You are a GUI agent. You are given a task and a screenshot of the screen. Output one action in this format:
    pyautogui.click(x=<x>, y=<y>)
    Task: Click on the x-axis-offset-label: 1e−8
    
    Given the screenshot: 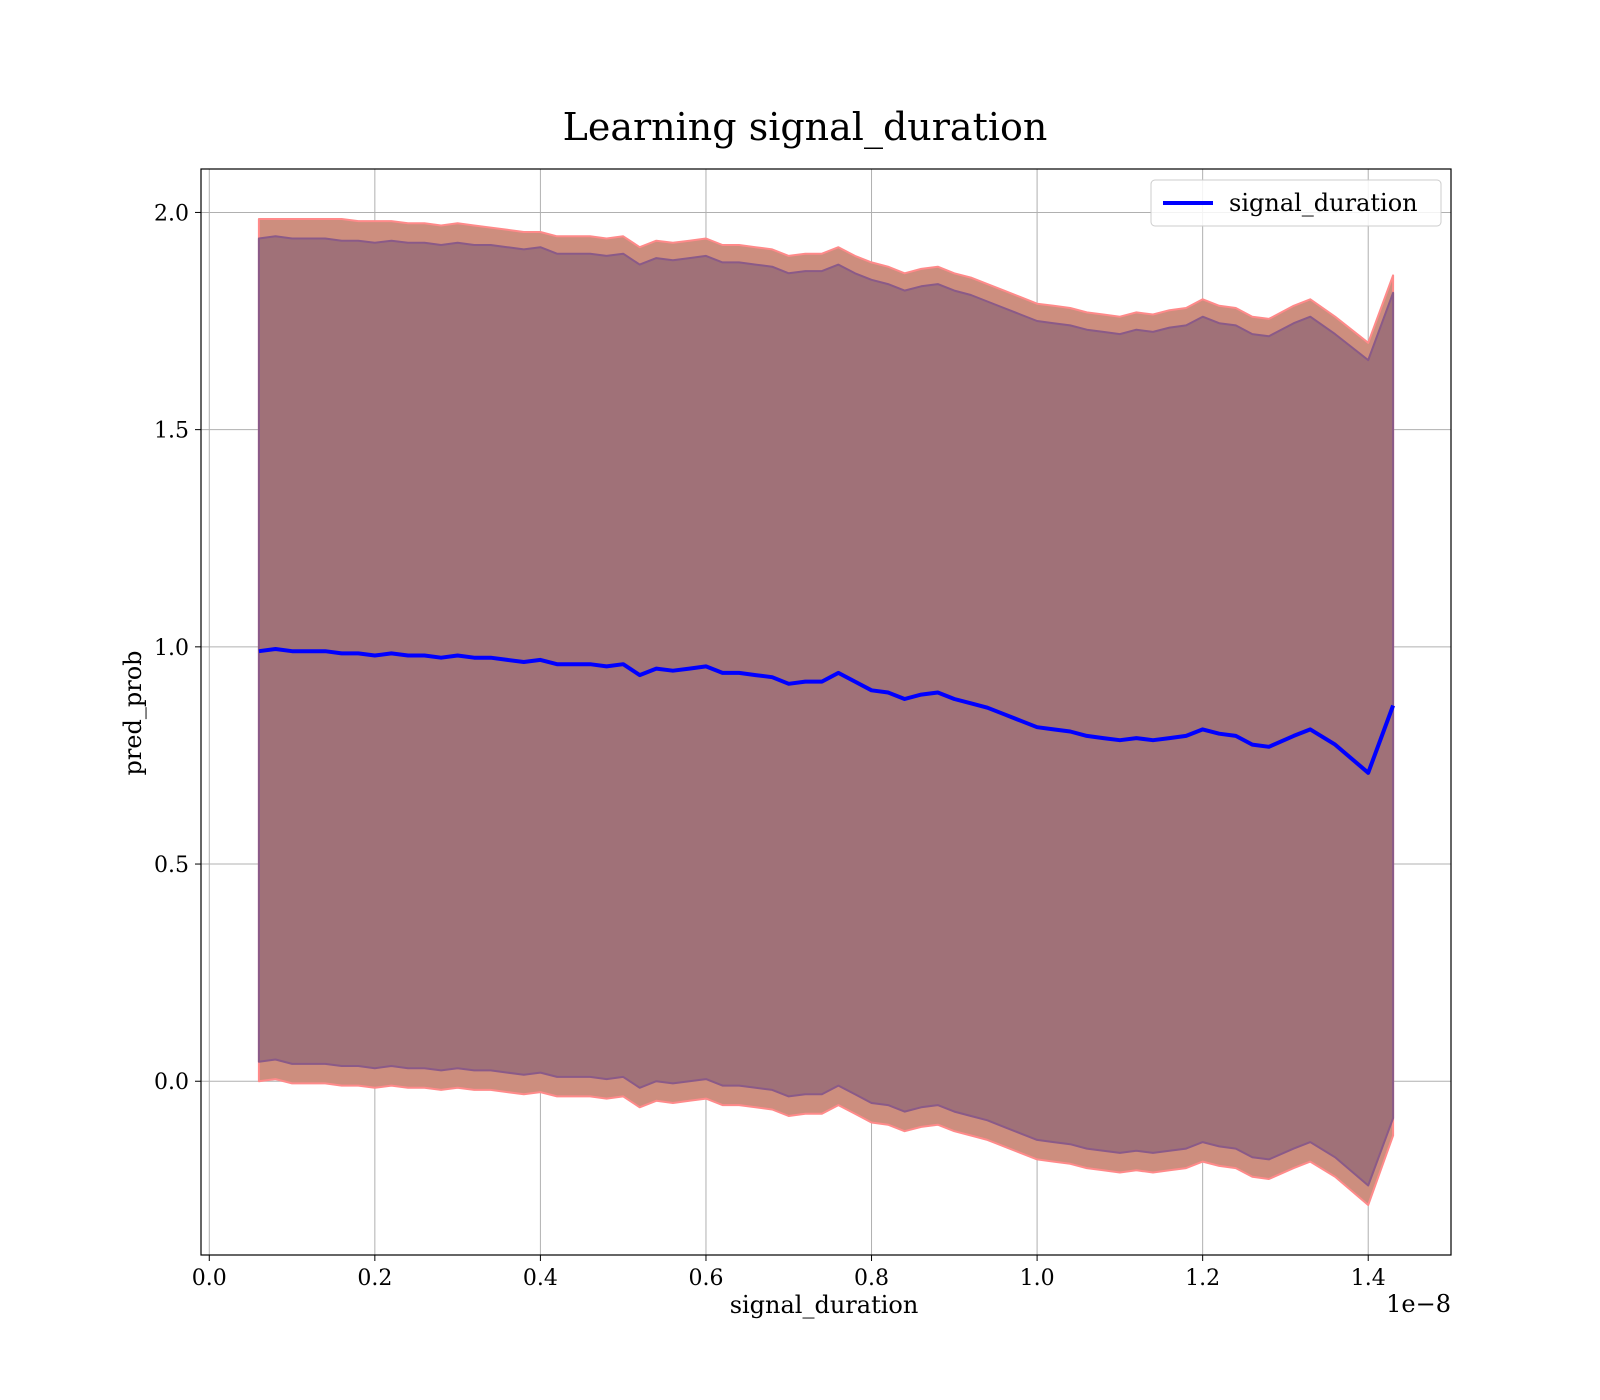 What is the action you would take?
    pyautogui.click(x=1418, y=1304)
    